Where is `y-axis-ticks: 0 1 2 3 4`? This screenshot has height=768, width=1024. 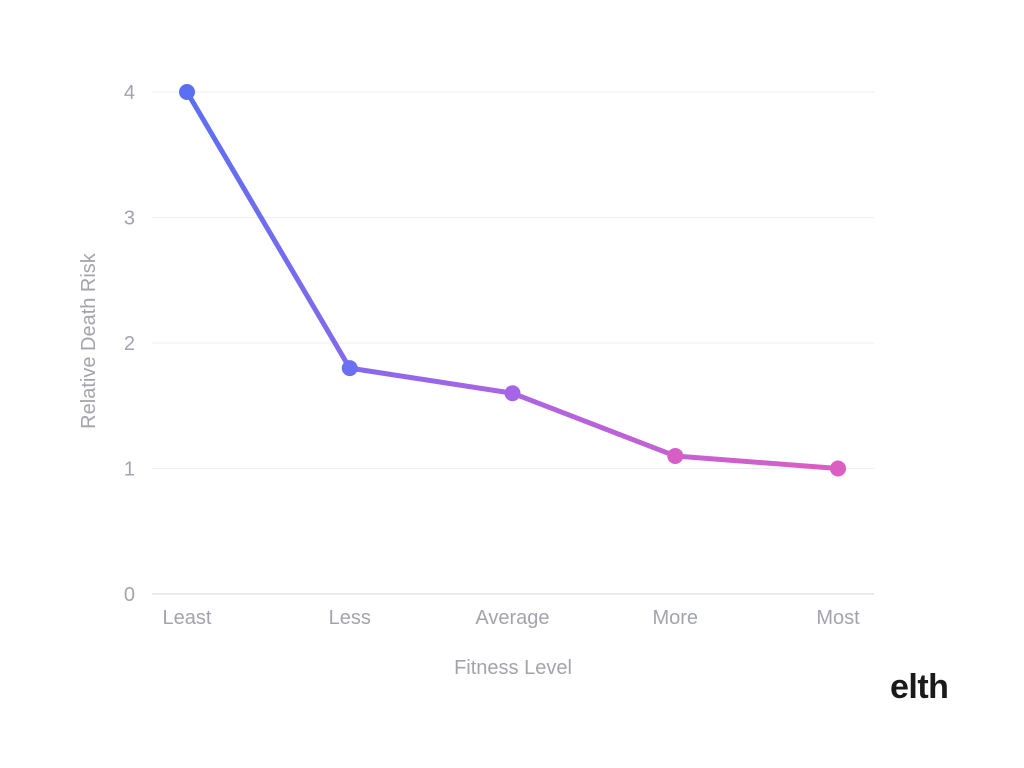
y-axis-ticks: 0 1 2 3 4 is located at coordinates (129, 344).